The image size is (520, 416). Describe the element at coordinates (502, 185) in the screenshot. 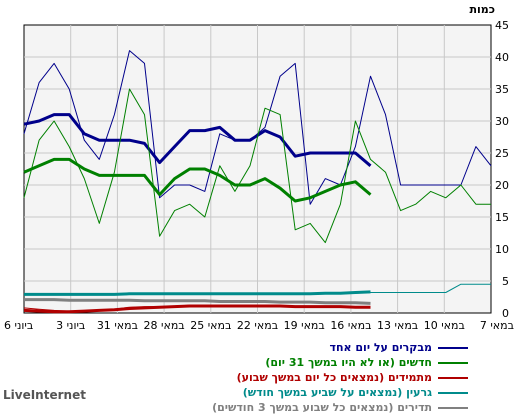

I see `y-tick-label: 20` at that location.